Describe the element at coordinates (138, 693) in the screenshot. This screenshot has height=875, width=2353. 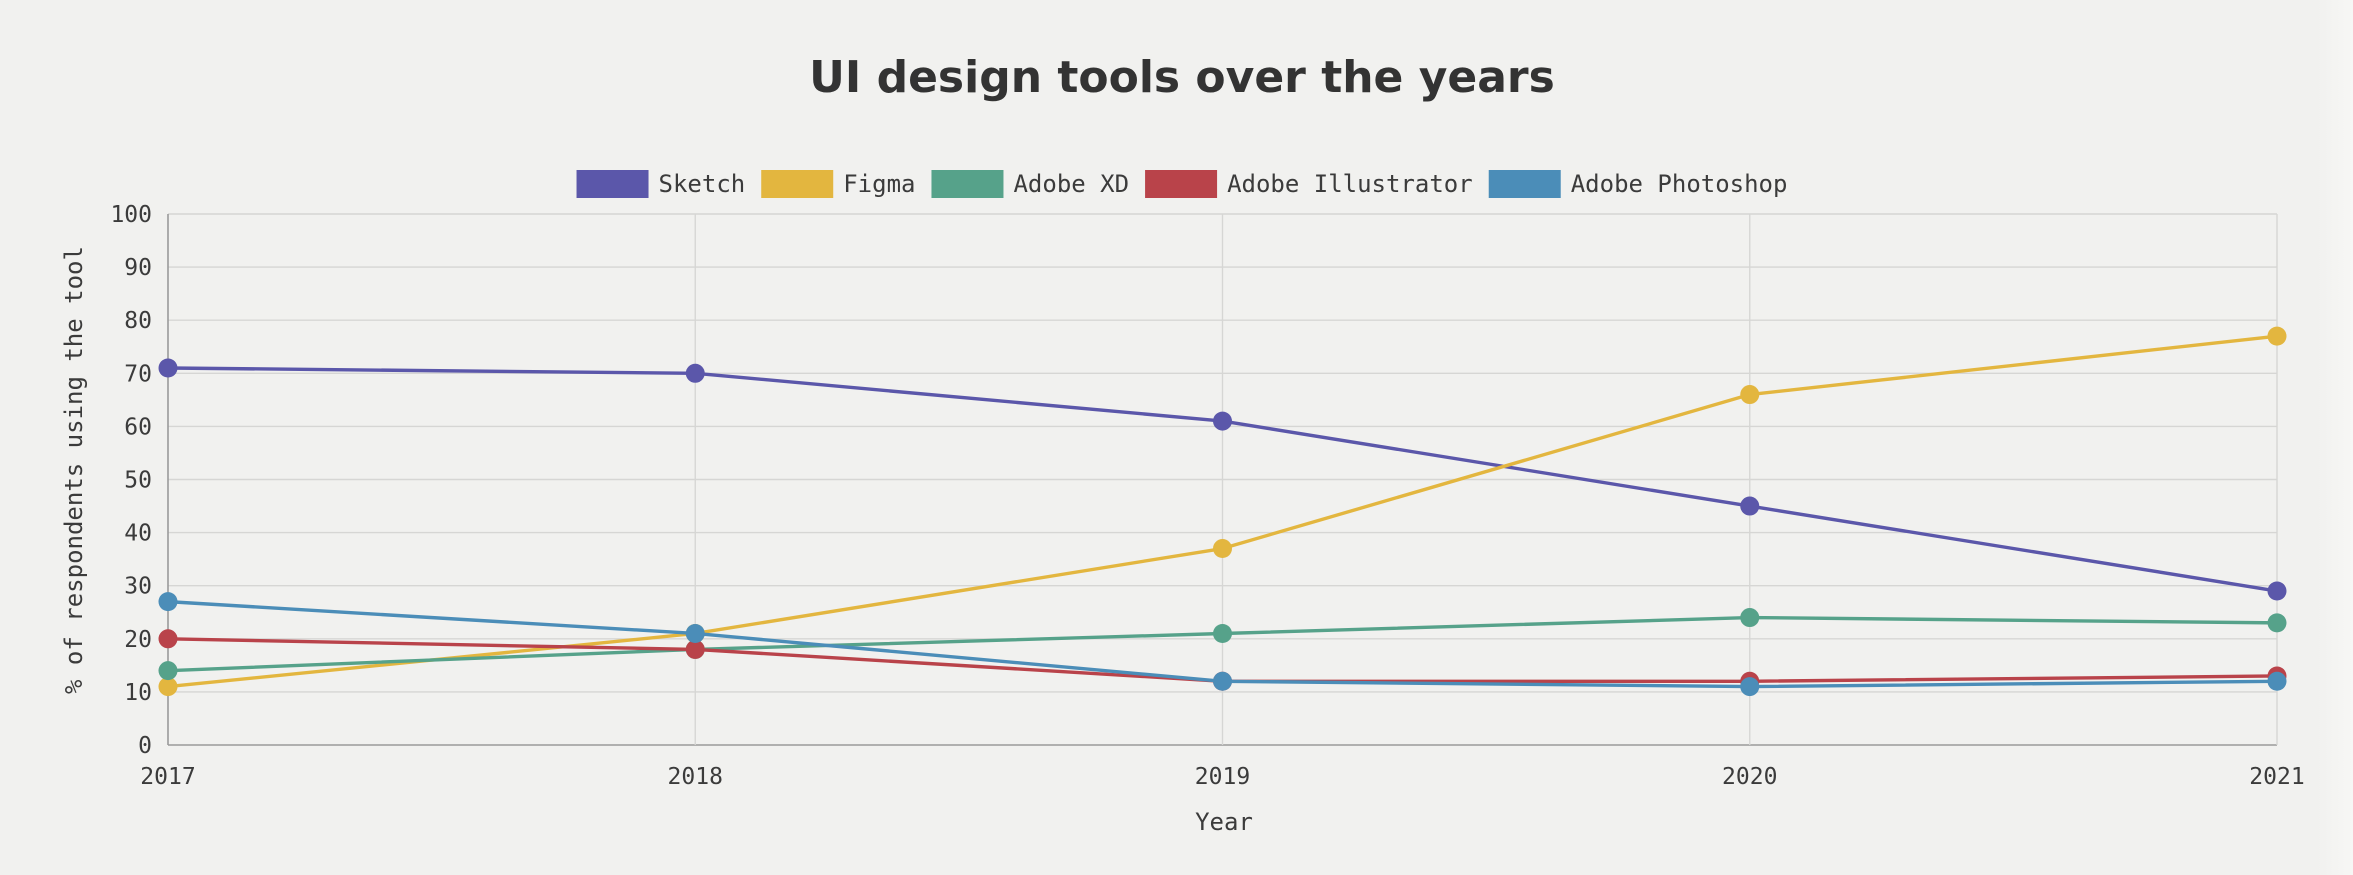
I see `y-tick-label: 10` at that location.